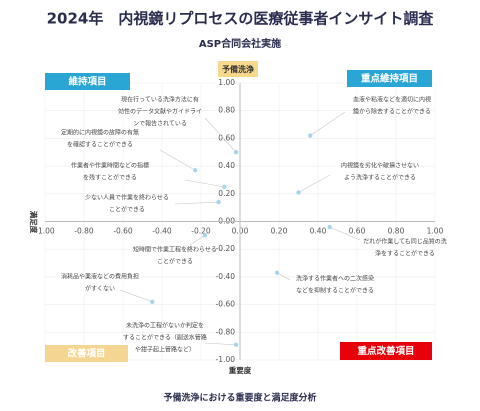  Describe the element at coordinates (240, 370) in the screenshot. I see `x-axis-label: 重要度` at that location.